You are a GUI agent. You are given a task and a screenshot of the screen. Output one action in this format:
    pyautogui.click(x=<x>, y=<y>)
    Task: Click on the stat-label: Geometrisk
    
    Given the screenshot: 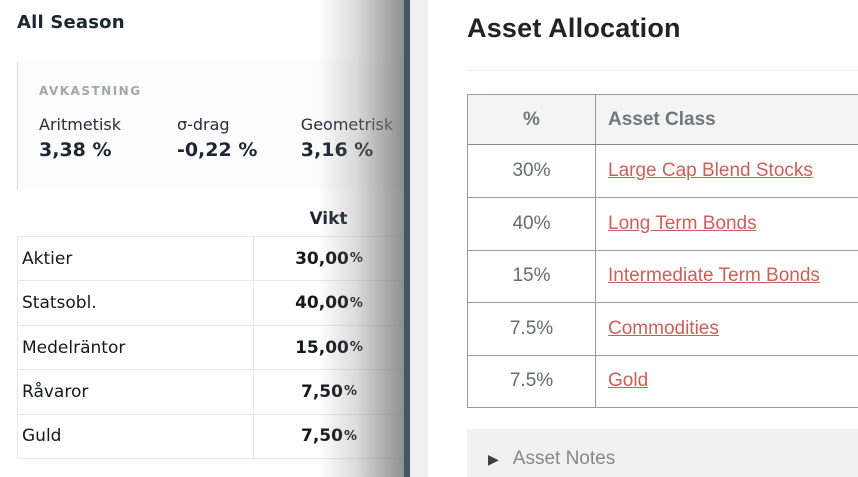 What is the action you would take?
    pyautogui.click(x=347, y=124)
    